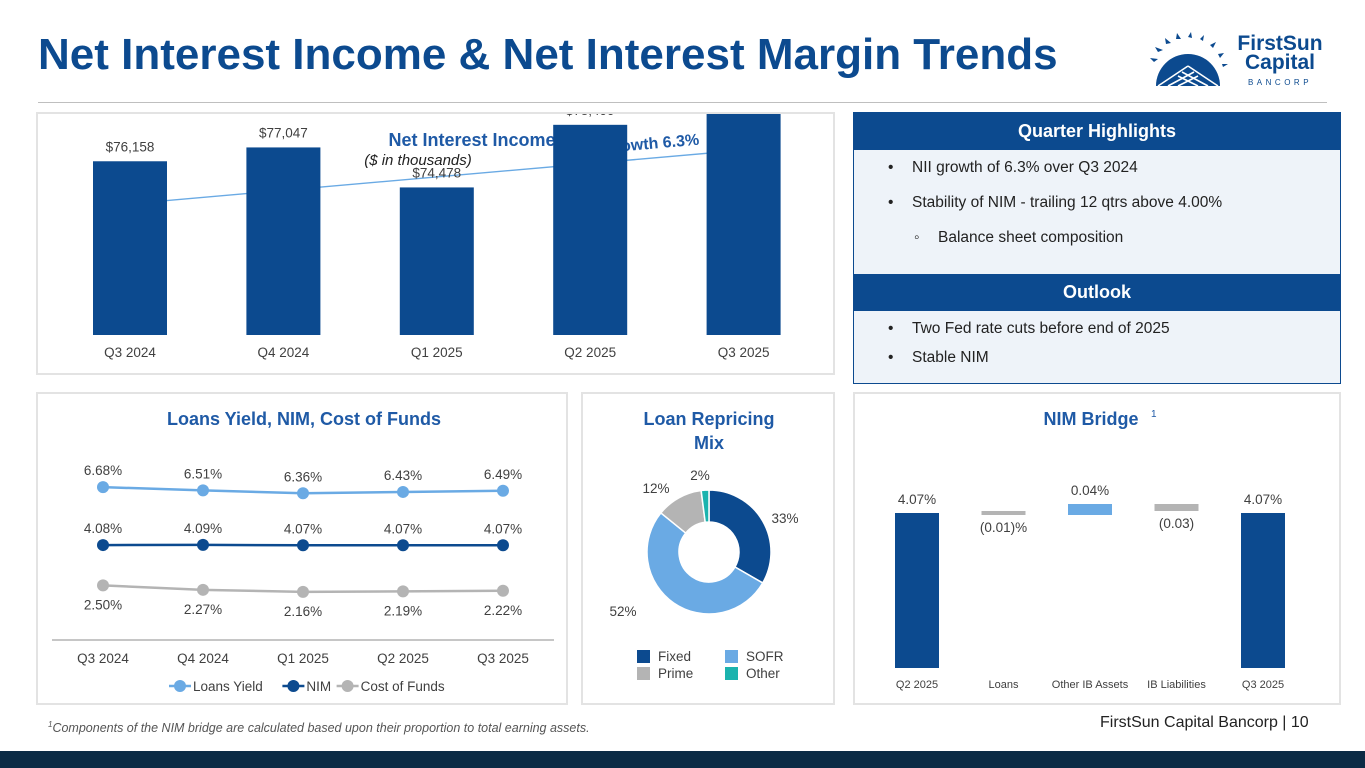  Describe the element at coordinates (103, 604) in the screenshot. I see `line-value-label: 2.50%` at that location.